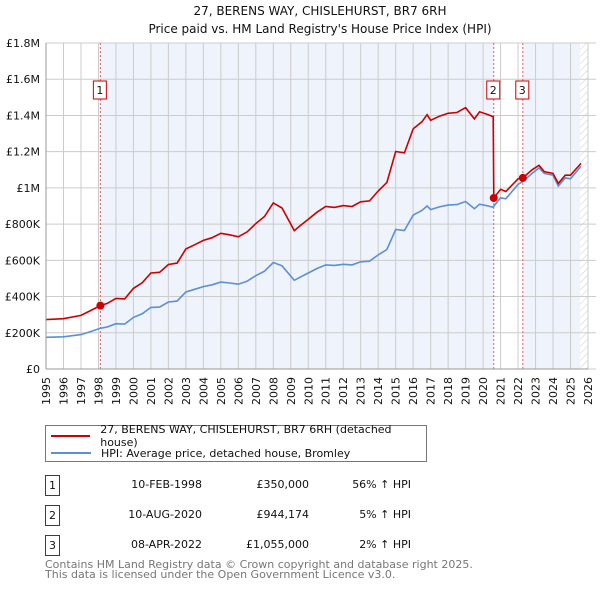  I want to click on x-tick-label: 2006, so click(238, 391).